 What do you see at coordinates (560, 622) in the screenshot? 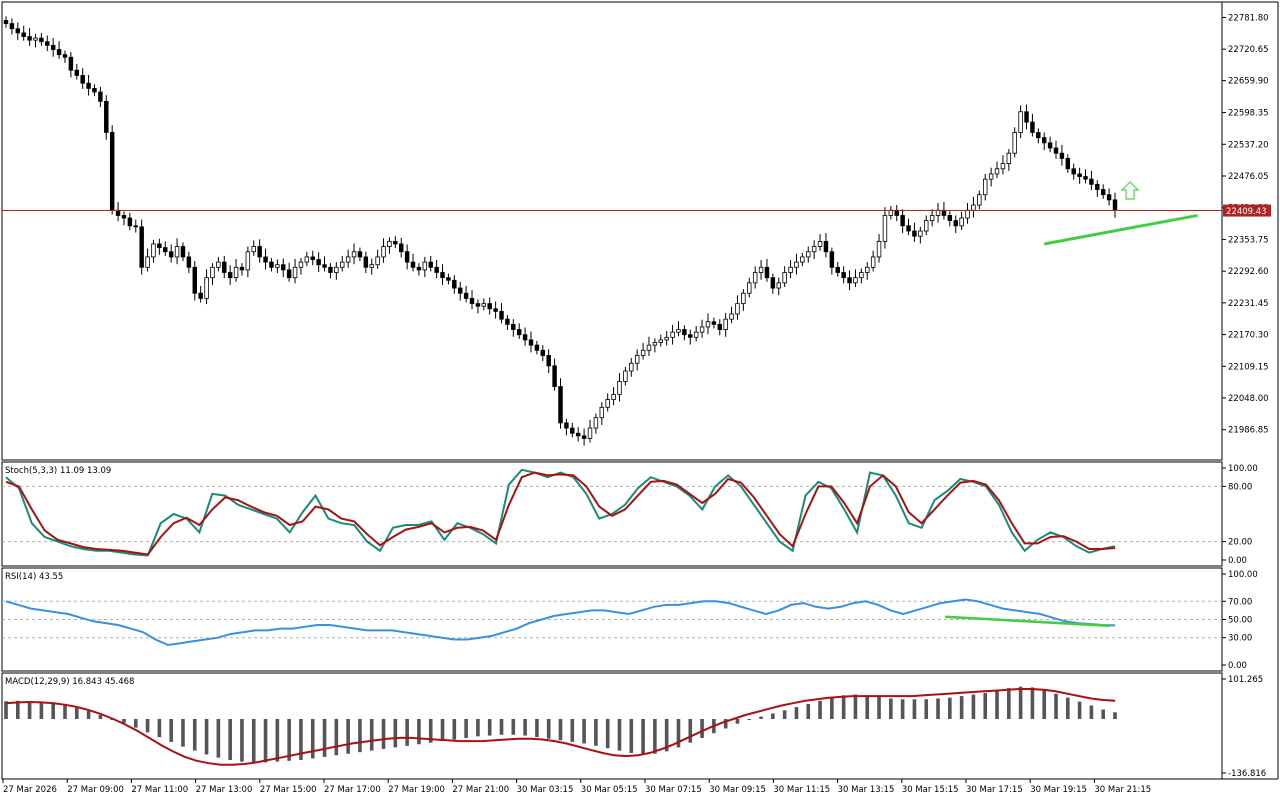
I see `rsi-RSI-line` at bounding box center [560, 622].